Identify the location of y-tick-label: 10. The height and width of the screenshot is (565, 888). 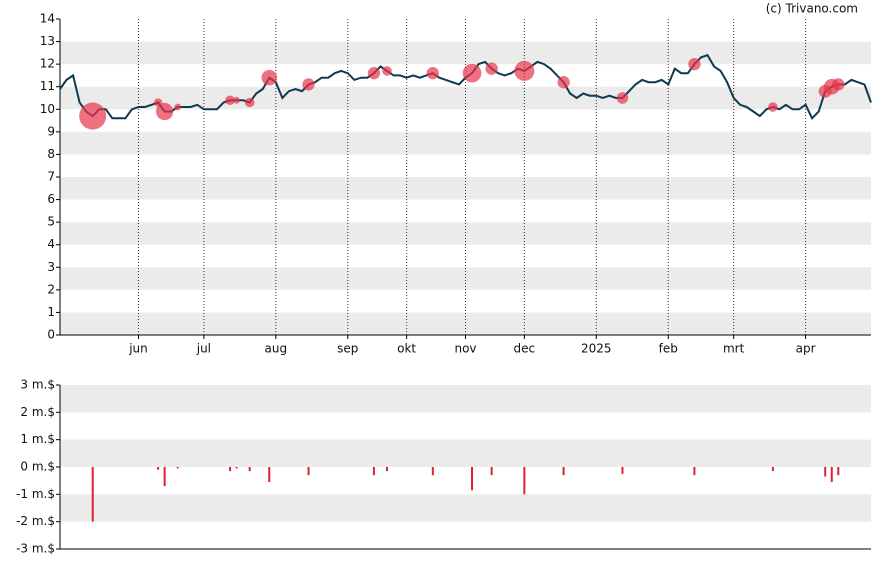
(47, 109).